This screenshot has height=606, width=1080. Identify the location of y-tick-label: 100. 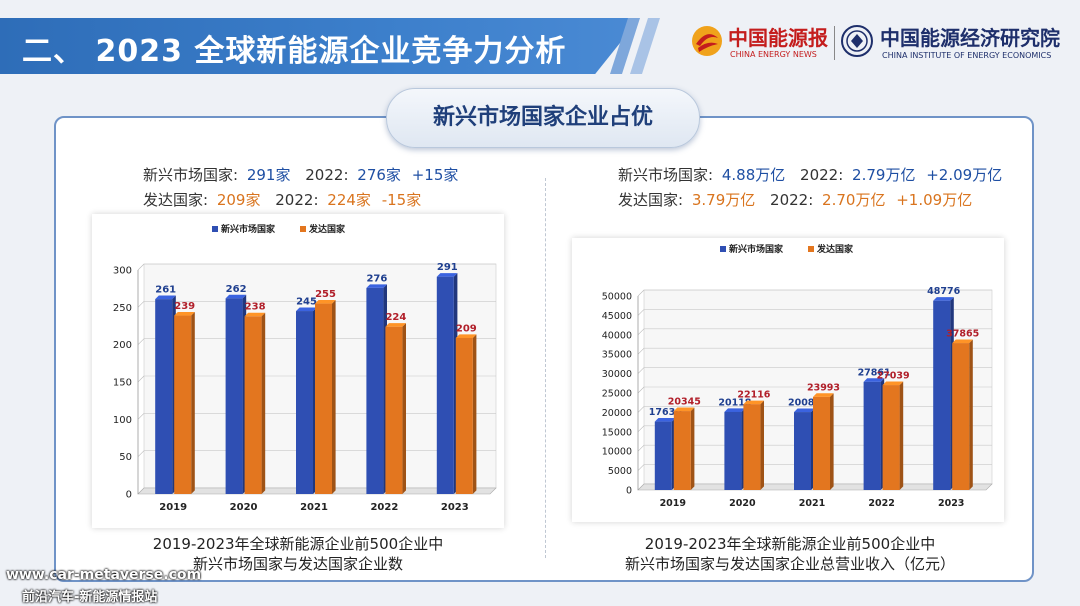
(122, 420).